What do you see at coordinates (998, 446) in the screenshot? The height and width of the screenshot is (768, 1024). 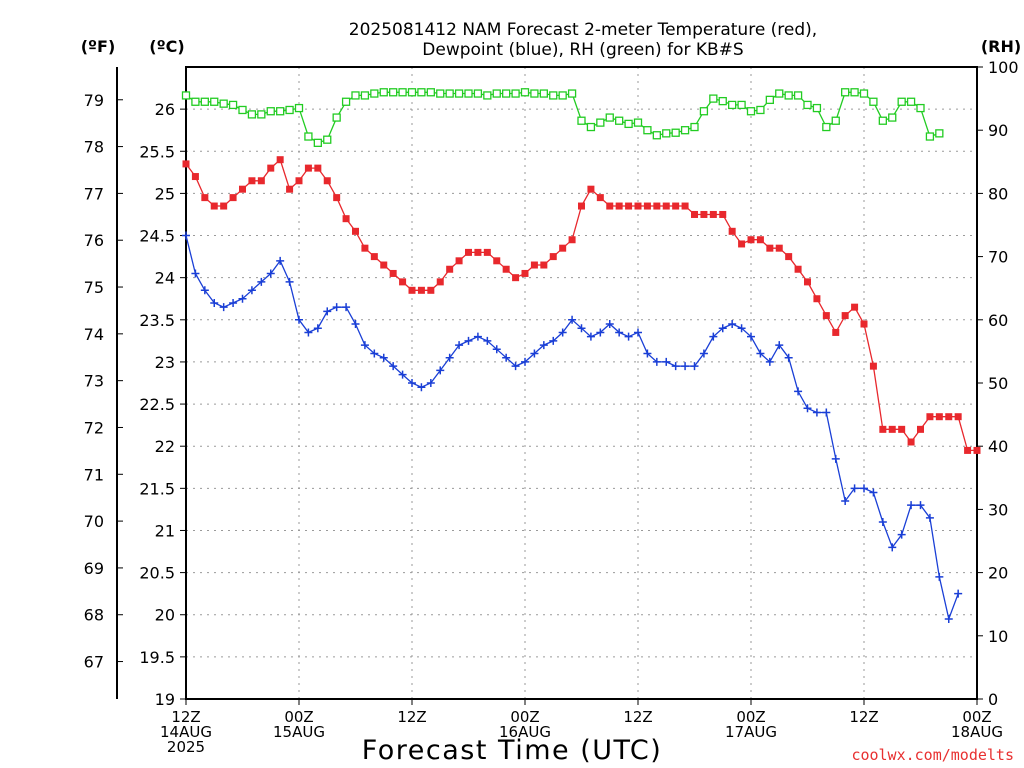 I see `rh-tick-label: 40` at bounding box center [998, 446].